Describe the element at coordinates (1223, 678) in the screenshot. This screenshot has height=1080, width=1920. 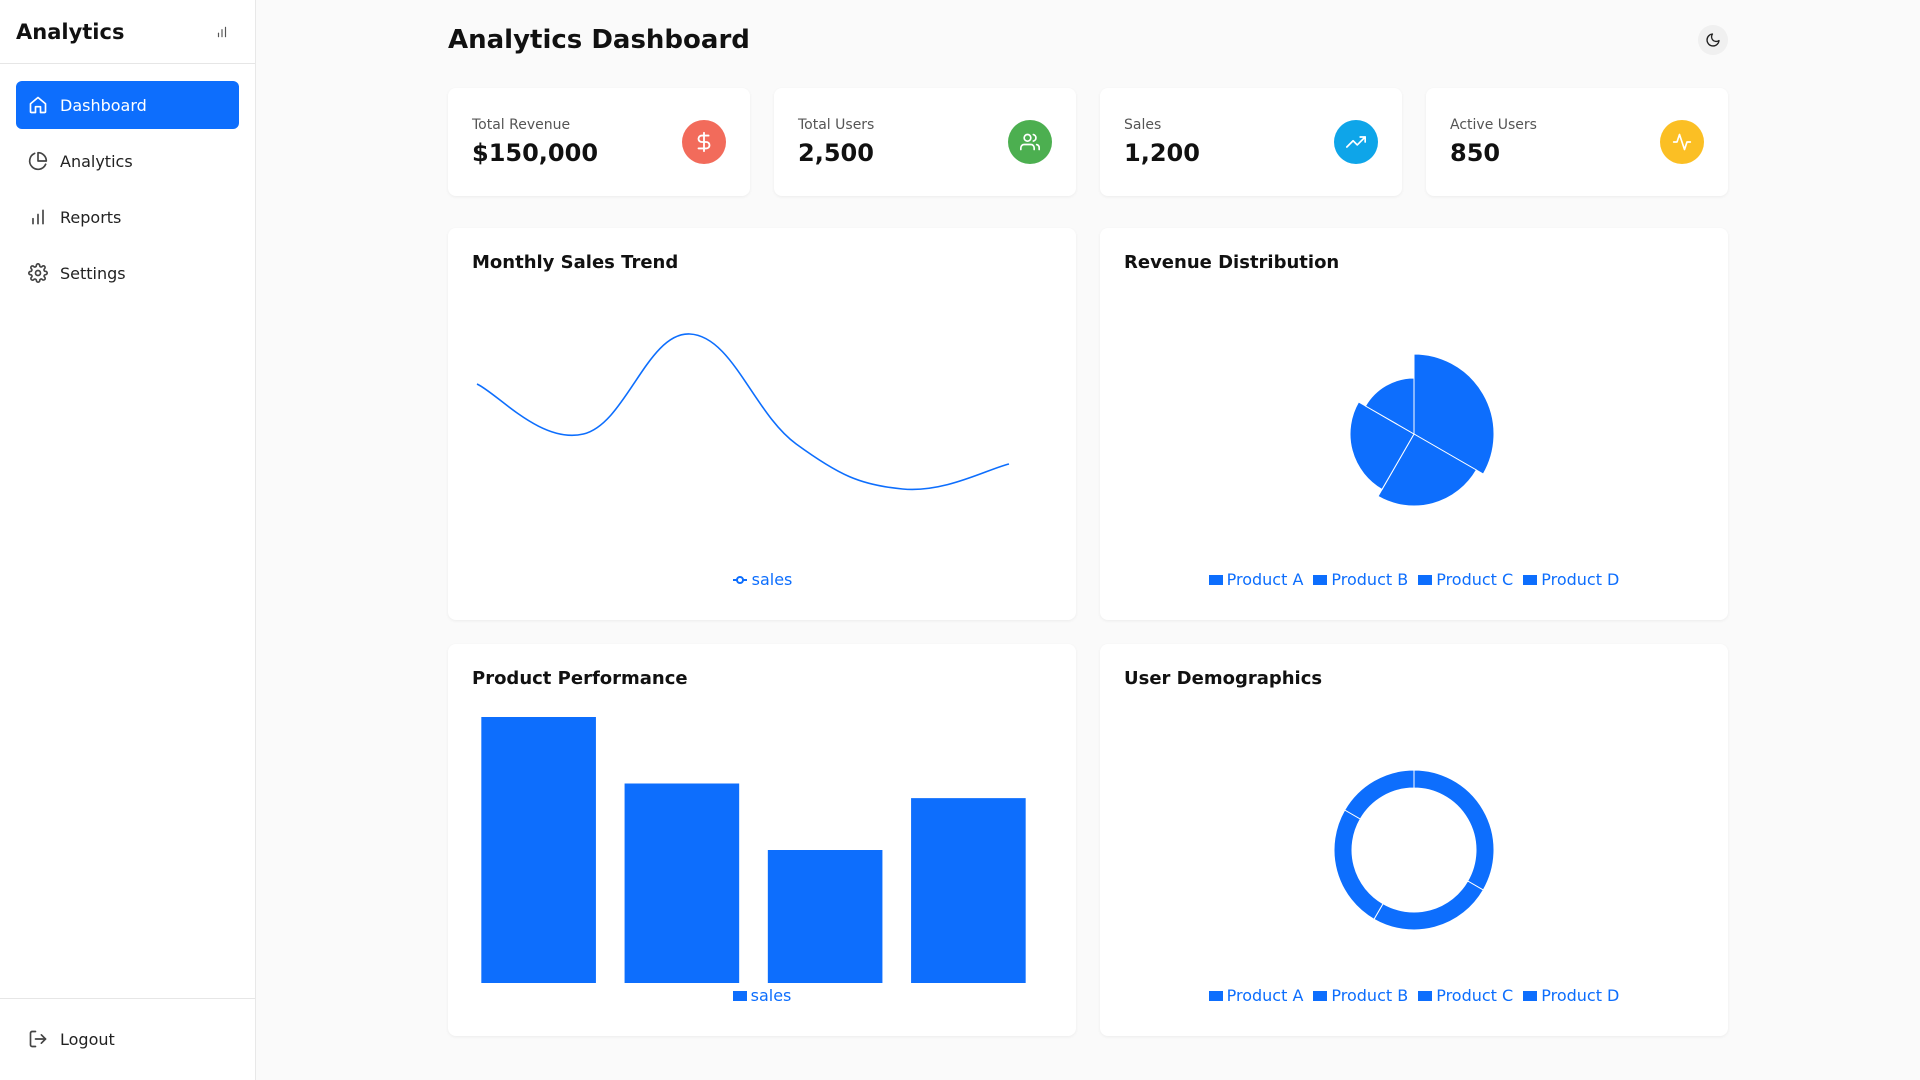
I see `chart-title: User Demographics` at that location.